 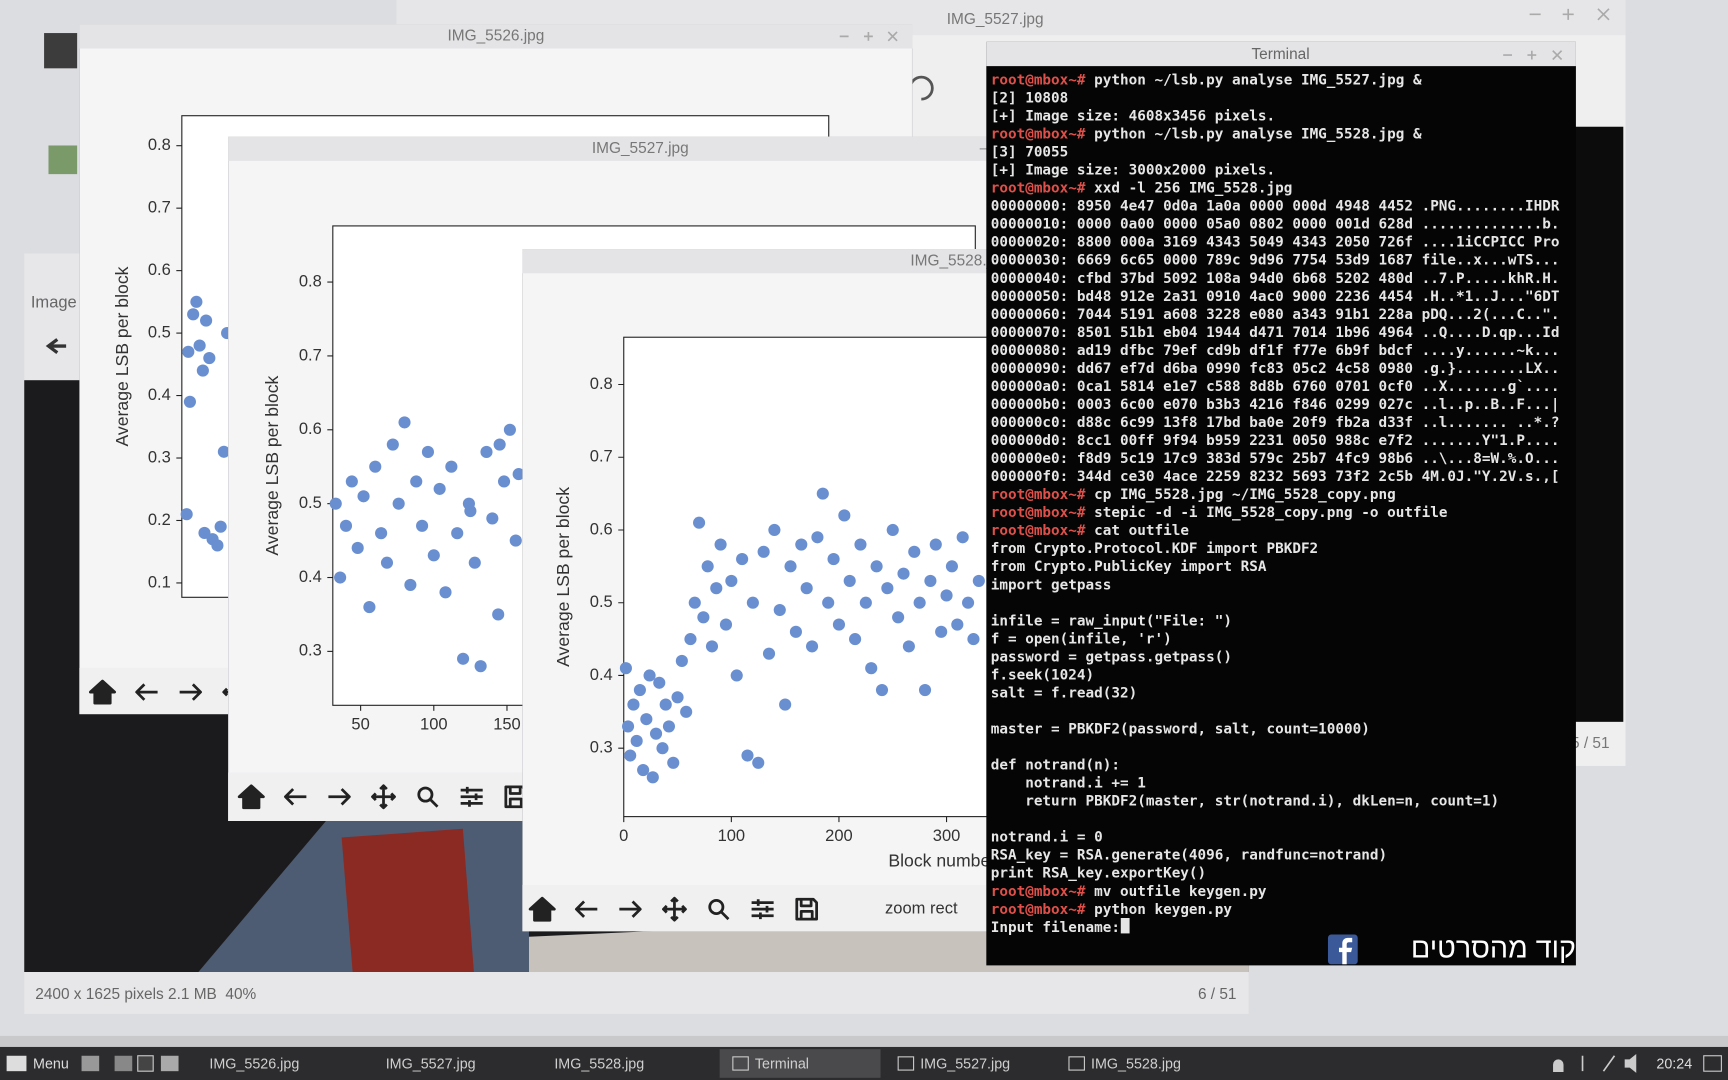 I want to click on task-icon, so click(x=906, y=1063).